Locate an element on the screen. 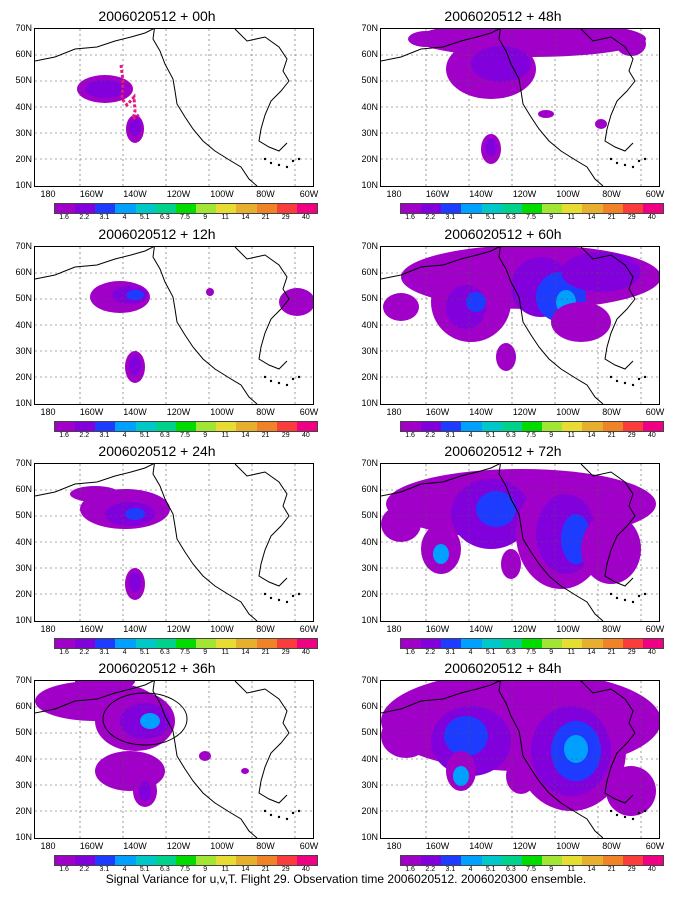 This screenshot has width=692, height=900. colorbar-tick-label: 2.2 is located at coordinates (430, 435).